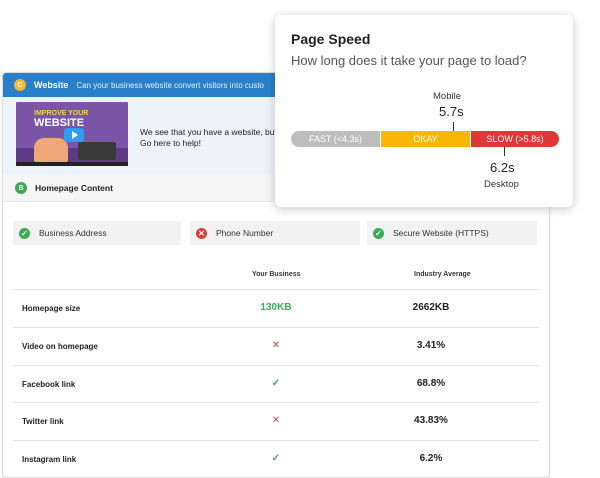 Image resolution: width=600 pixels, height=478 pixels. Describe the element at coordinates (431, 421) in the screenshot. I see `industry-value: 43.83%` at that location.